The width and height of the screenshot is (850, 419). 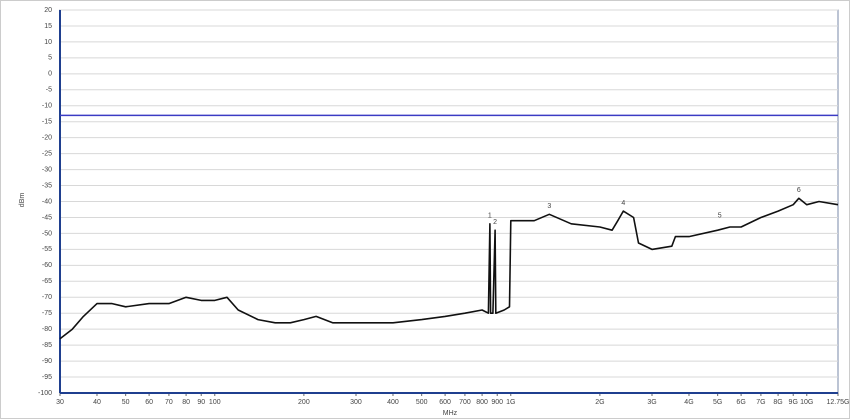 I want to click on x-tick-label: 300, so click(x=356, y=402).